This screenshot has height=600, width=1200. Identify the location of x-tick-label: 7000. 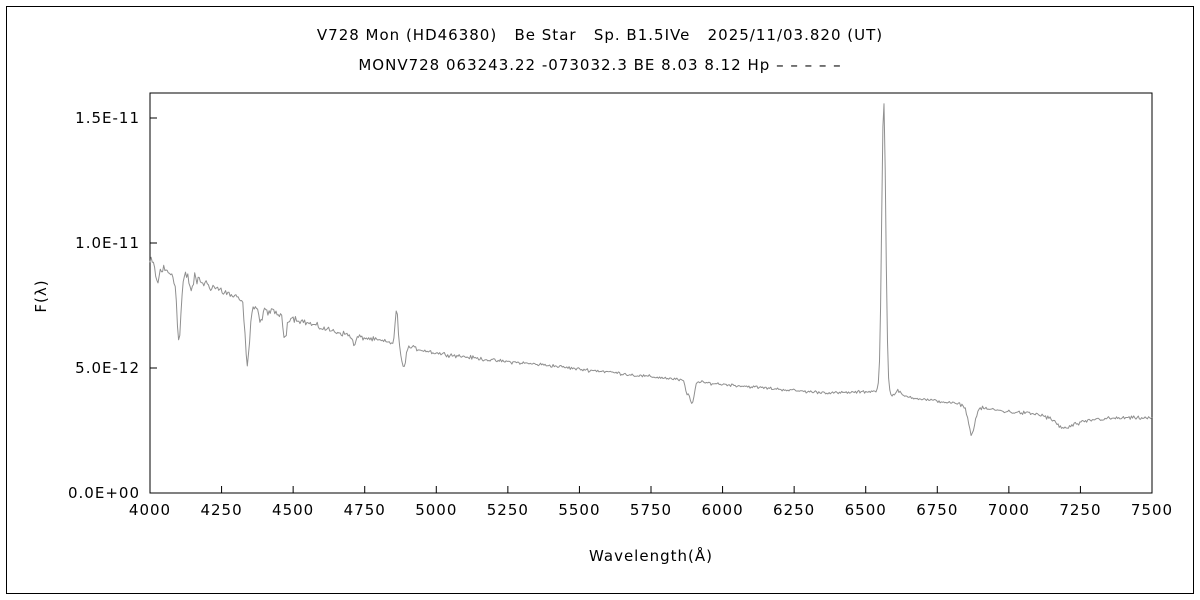
(1009, 510).